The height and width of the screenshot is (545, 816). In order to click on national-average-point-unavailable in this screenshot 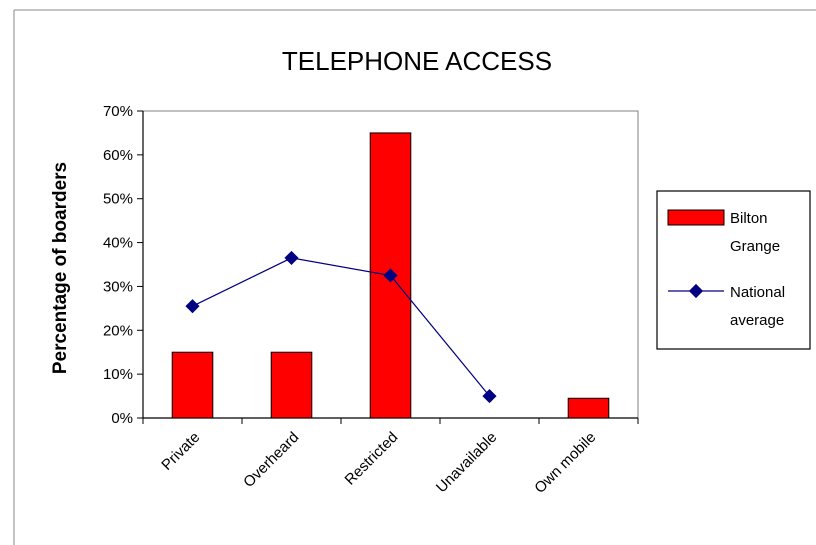, I will do `click(489, 396)`.